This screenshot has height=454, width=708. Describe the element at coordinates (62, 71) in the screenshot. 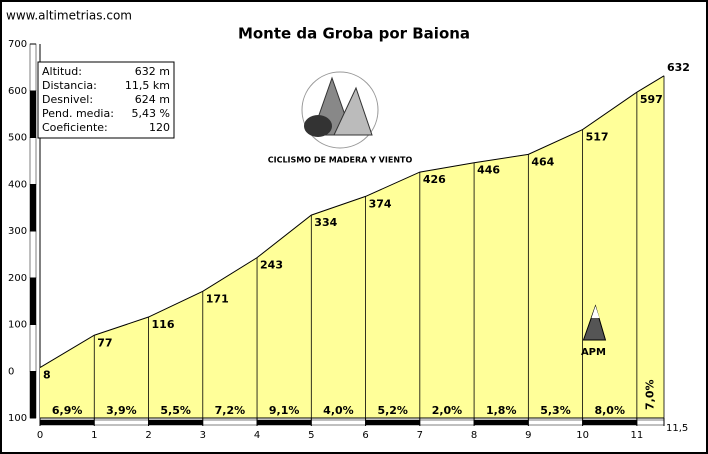

I see `info-label: Altitud:` at that location.